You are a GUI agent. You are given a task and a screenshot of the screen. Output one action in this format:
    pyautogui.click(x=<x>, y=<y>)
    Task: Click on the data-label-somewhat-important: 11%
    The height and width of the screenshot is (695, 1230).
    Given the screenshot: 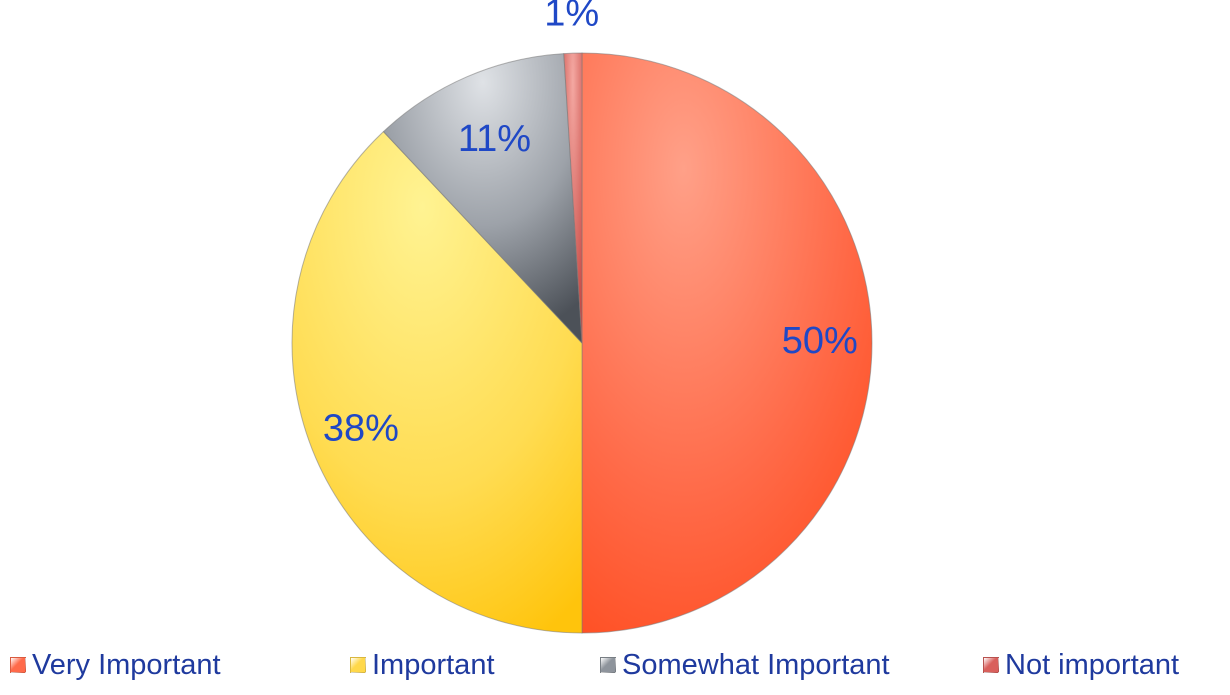 What is the action you would take?
    pyautogui.click(x=494, y=139)
    